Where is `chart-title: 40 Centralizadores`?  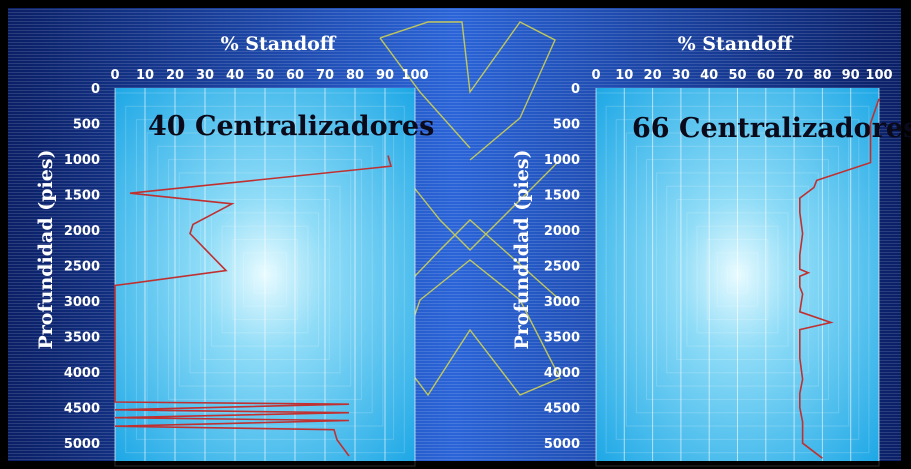
chart-title: 40 Centralizadores is located at coordinates (291, 126).